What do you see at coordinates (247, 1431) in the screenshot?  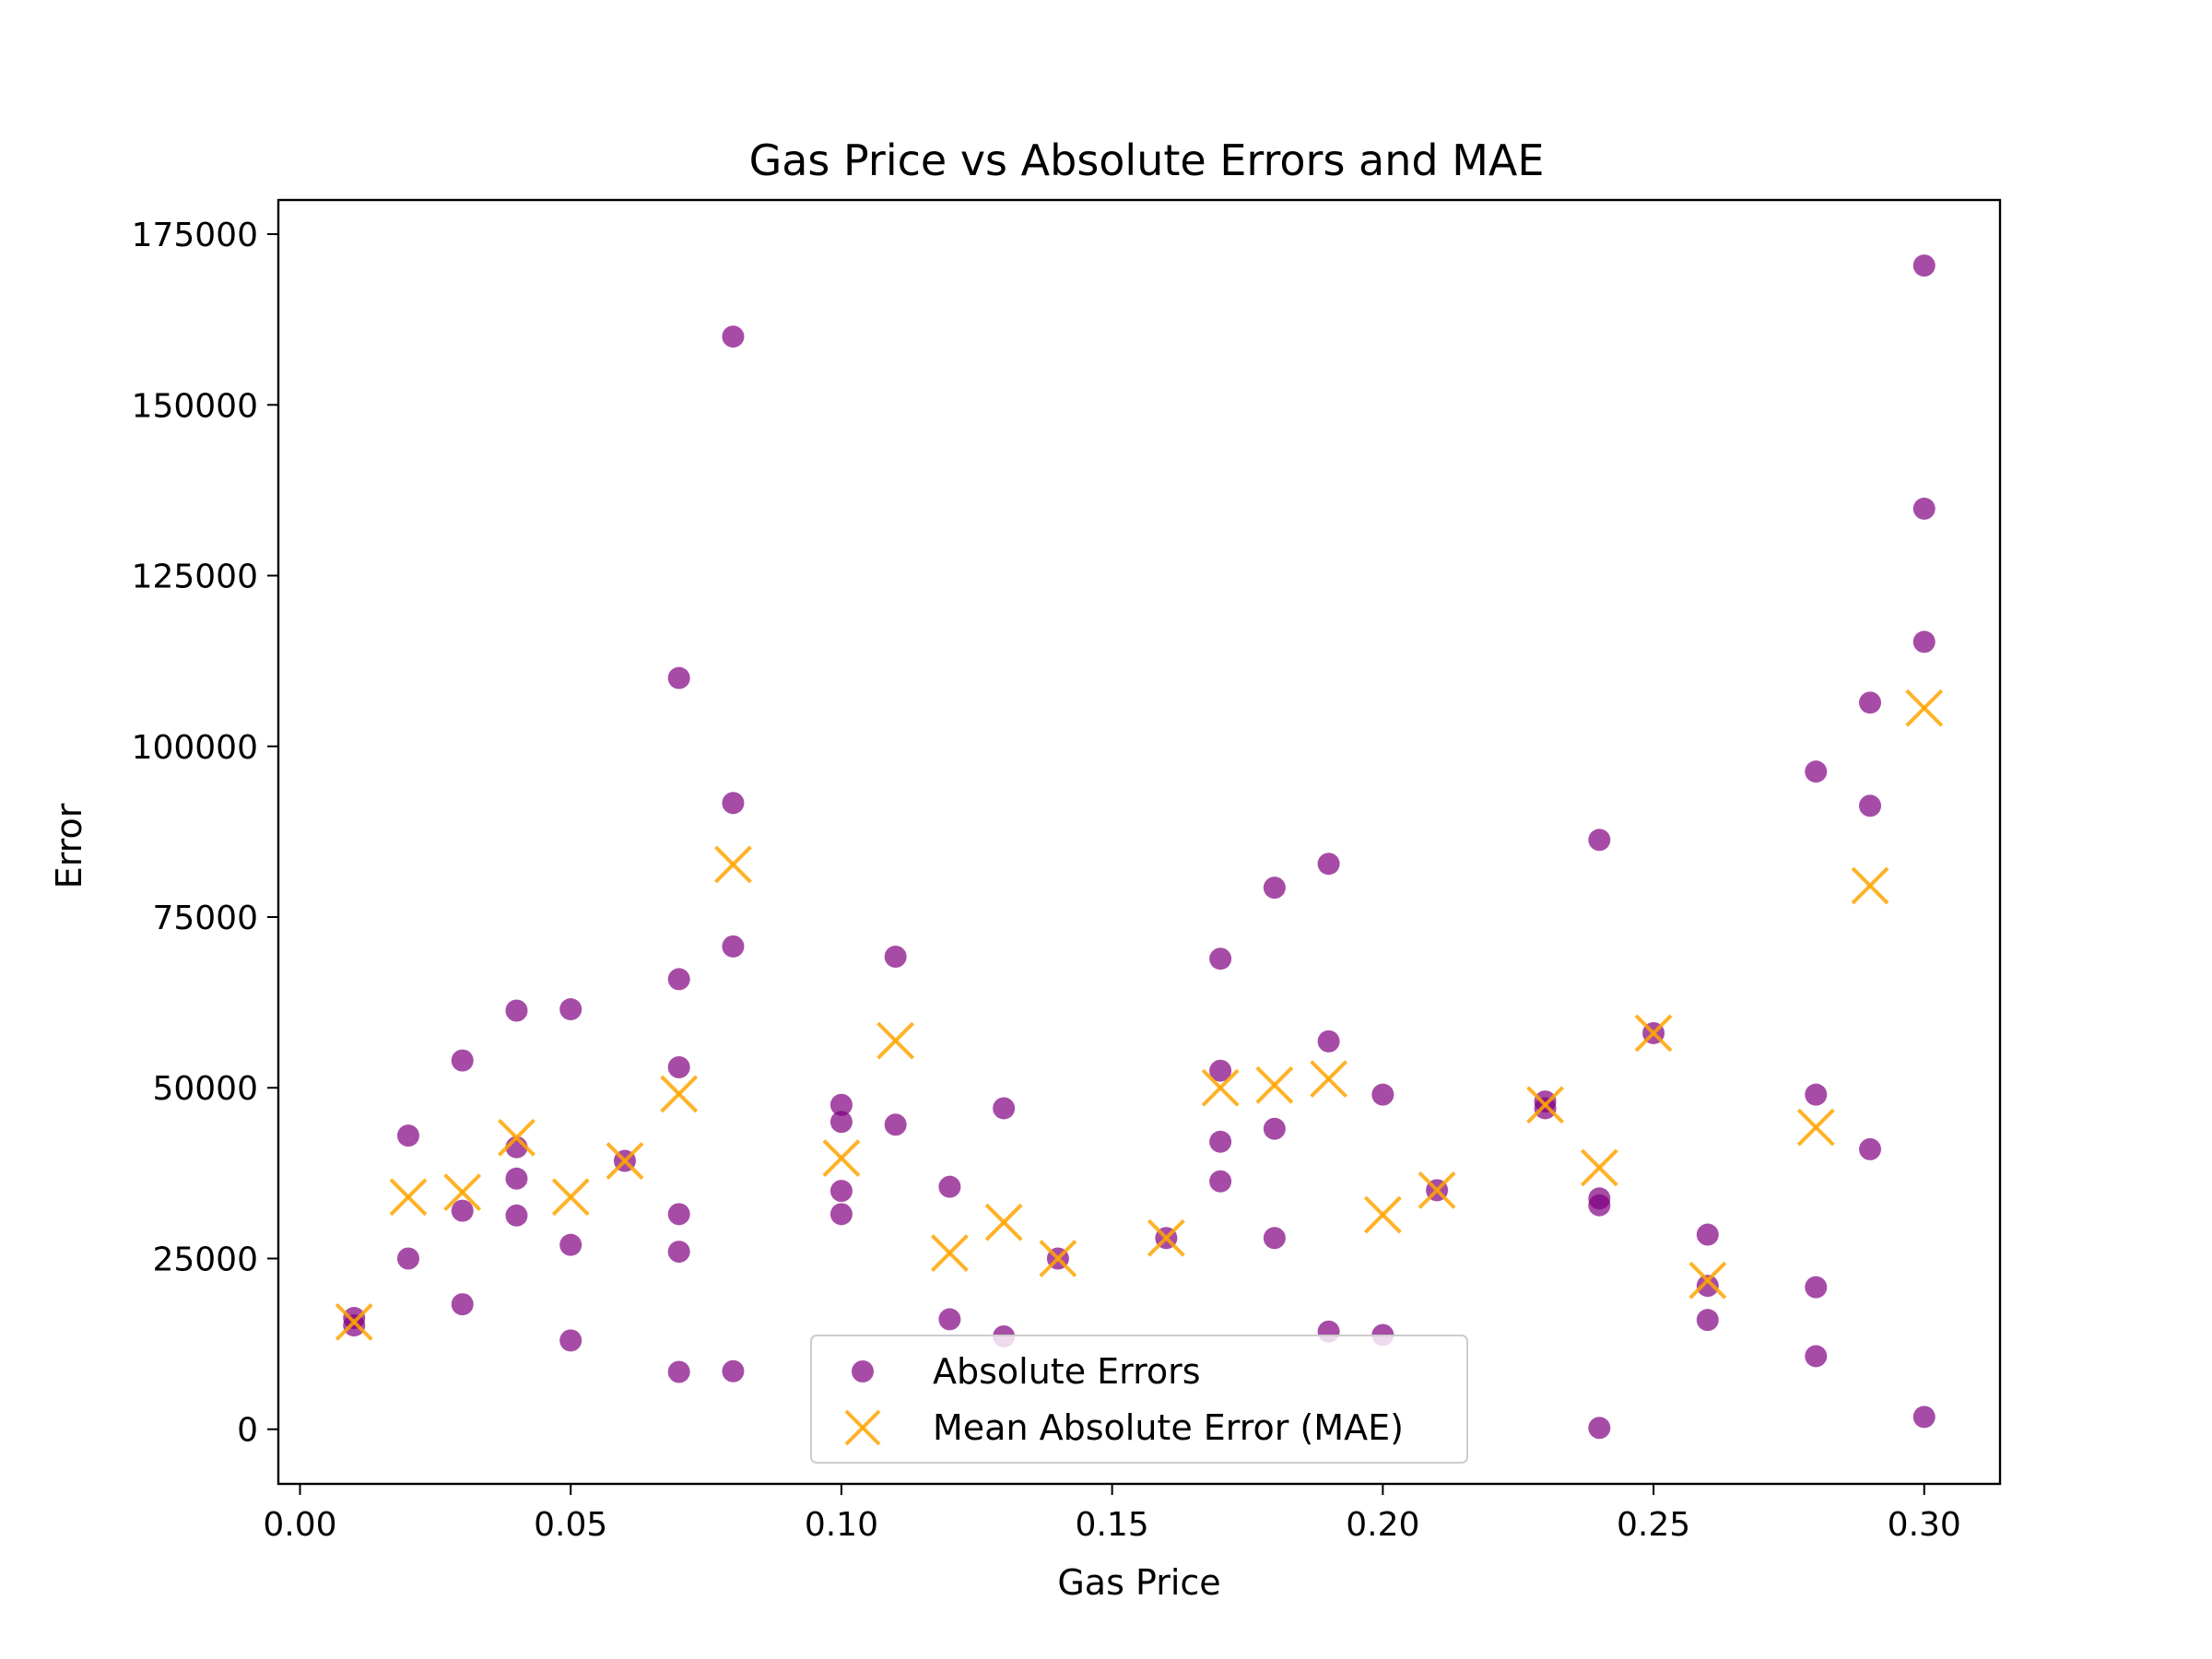 I see `y-tick-label: 0` at bounding box center [247, 1431].